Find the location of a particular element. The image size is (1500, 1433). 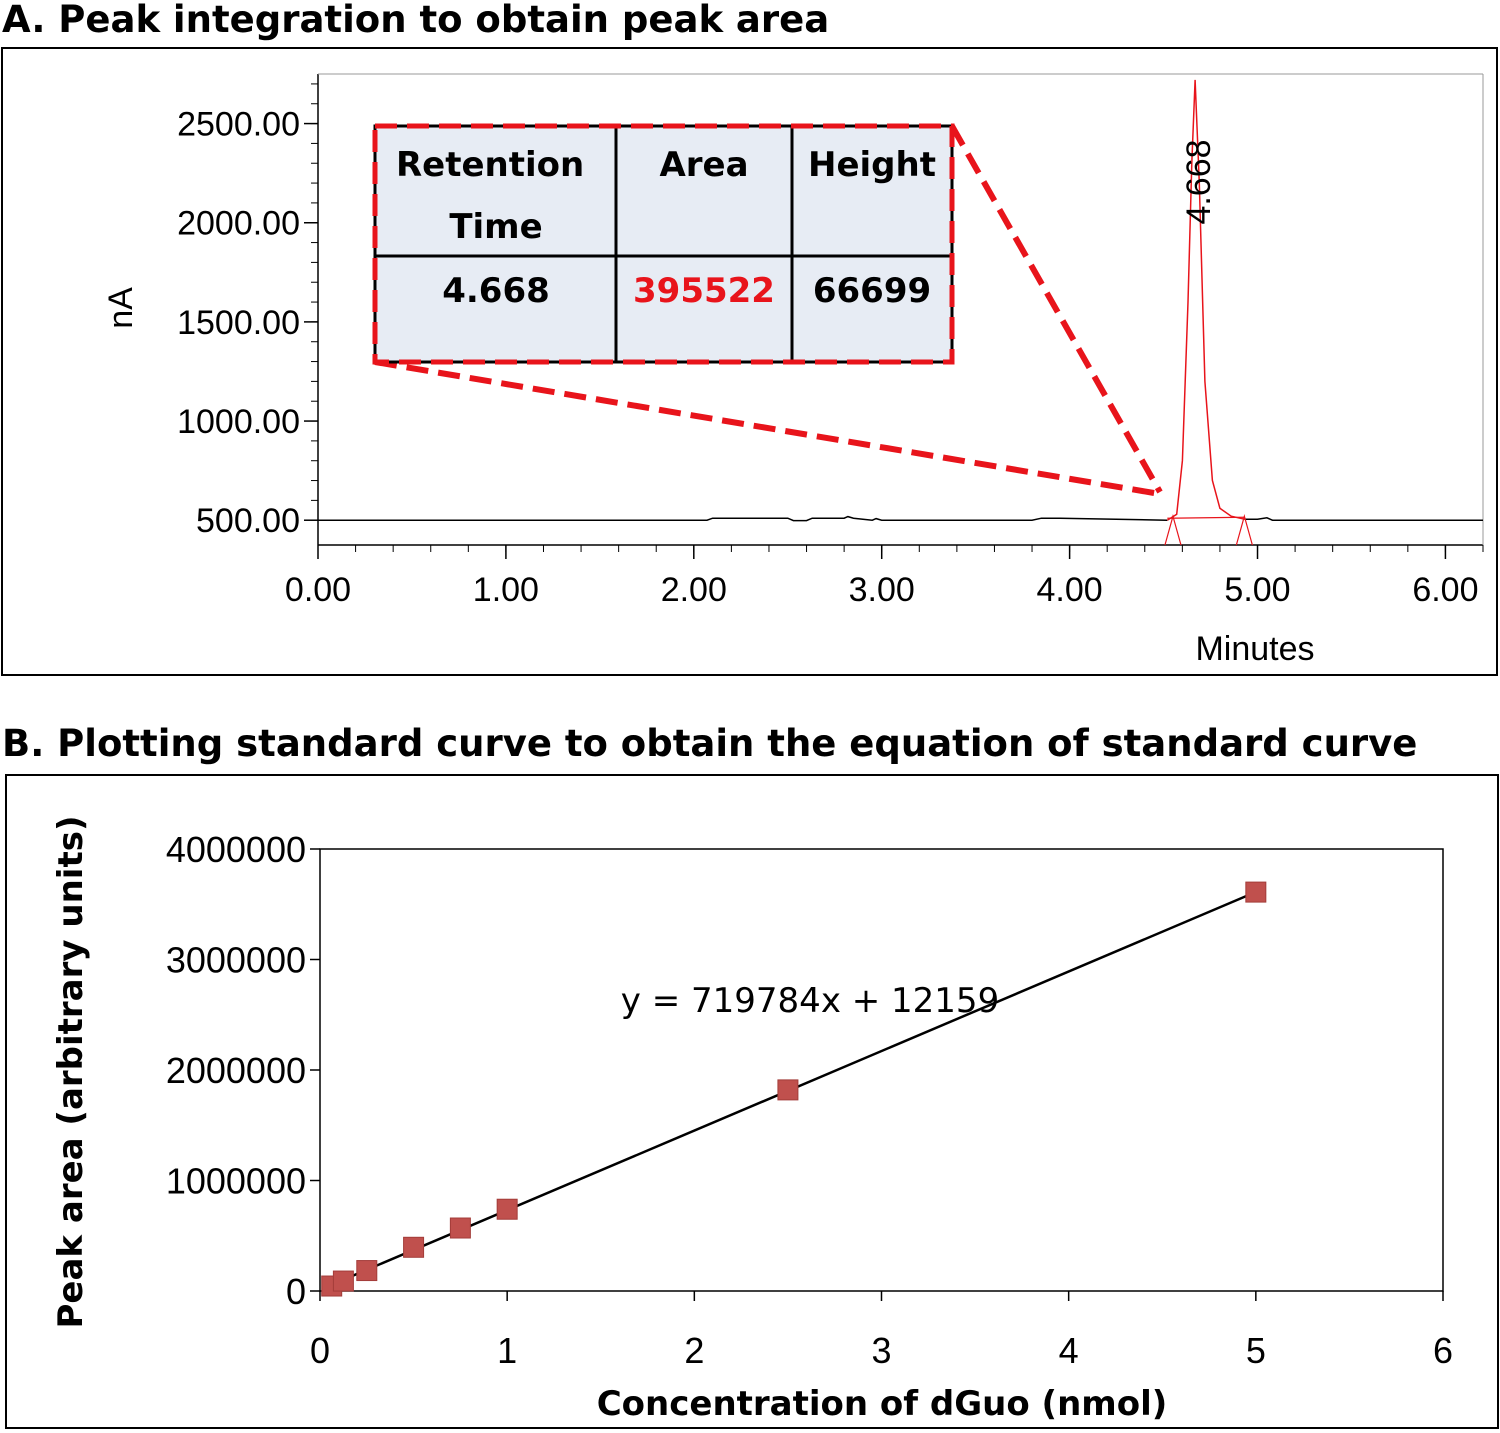

peak-retention-label: 4.668 is located at coordinates (1199, 181).